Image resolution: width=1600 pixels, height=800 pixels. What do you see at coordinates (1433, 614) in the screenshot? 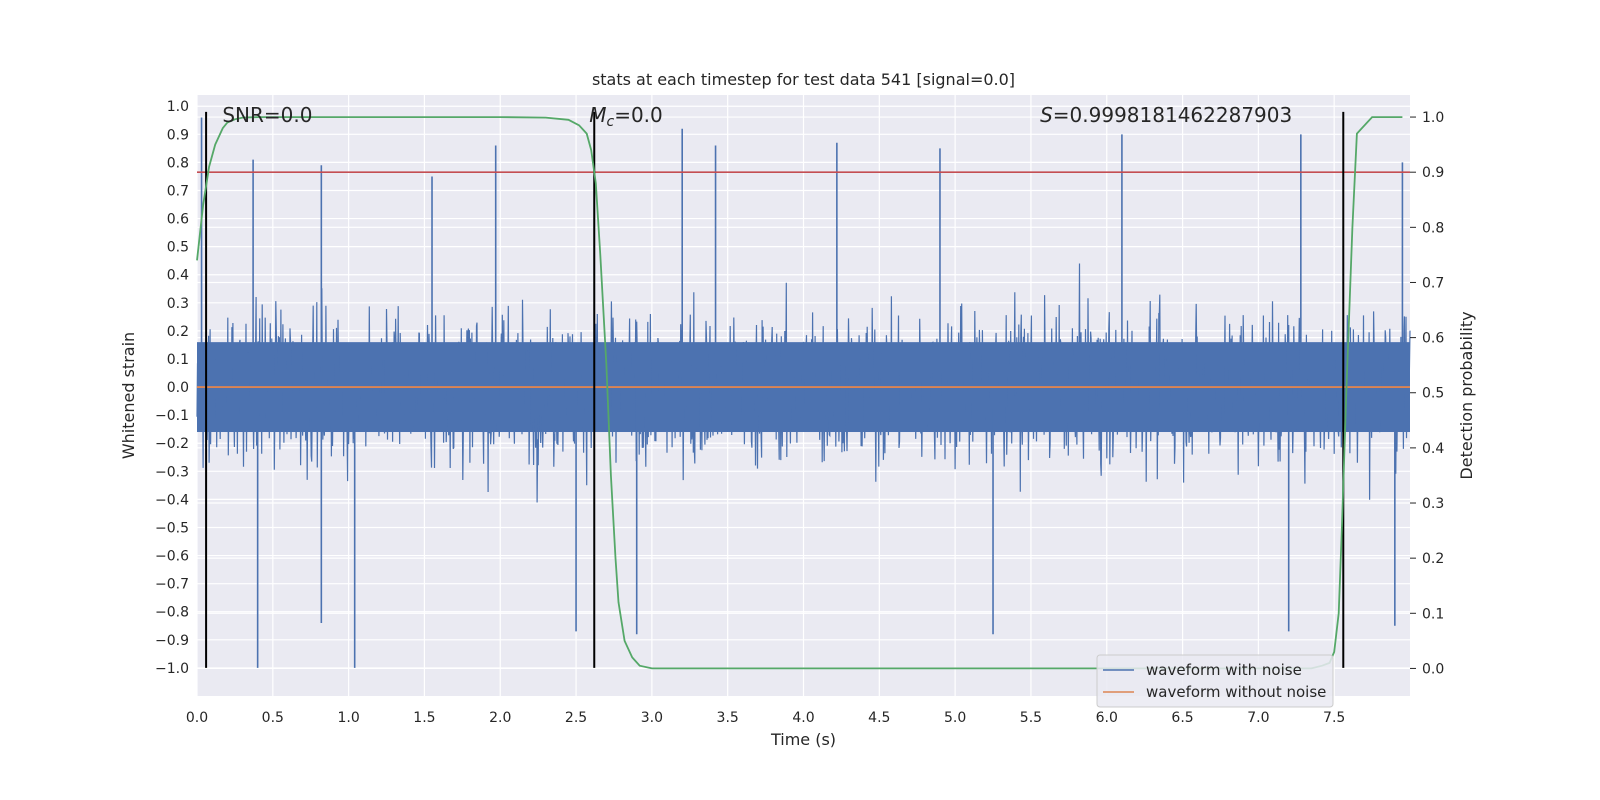
I see `y2-tick-label: 0.1` at bounding box center [1433, 614].